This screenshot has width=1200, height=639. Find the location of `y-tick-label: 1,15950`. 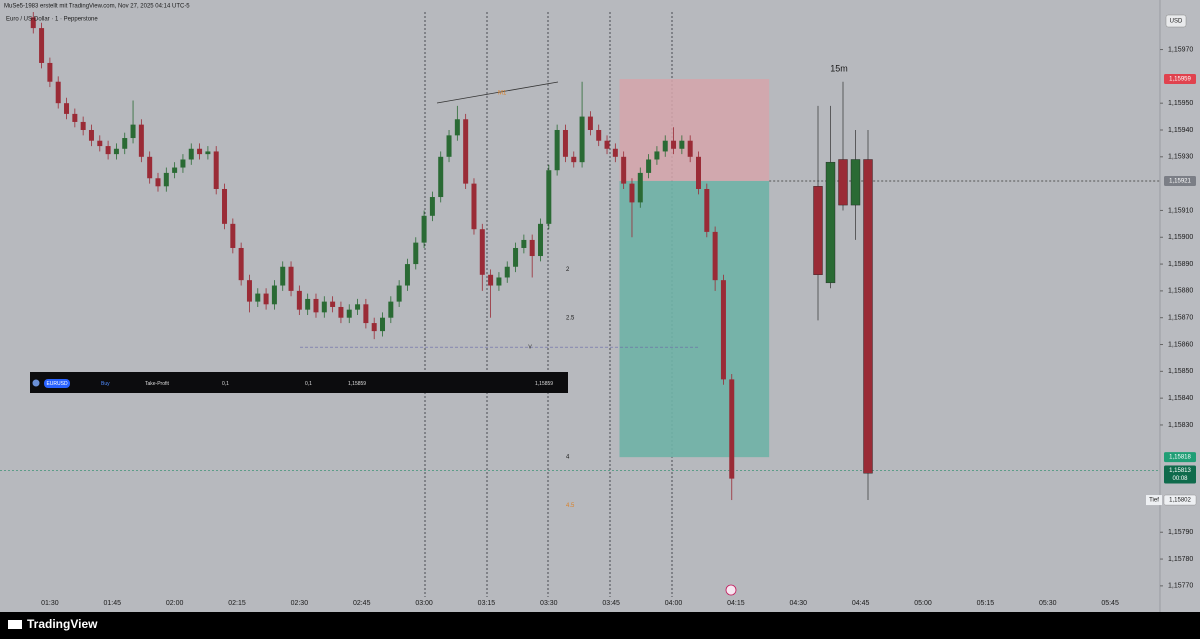

y-tick-label: 1,15950 is located at coordinates (1180, 103).